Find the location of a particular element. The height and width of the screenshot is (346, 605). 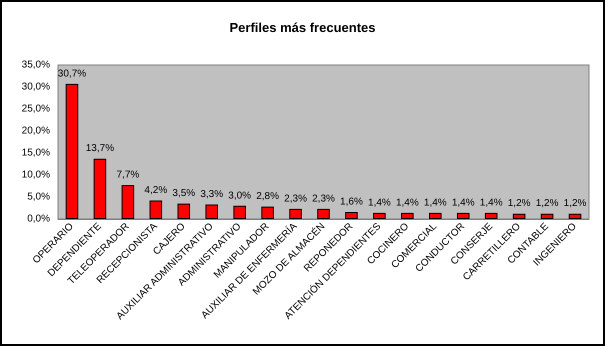

y-tick-label: 35,0% is located at coordinates (36, 65).